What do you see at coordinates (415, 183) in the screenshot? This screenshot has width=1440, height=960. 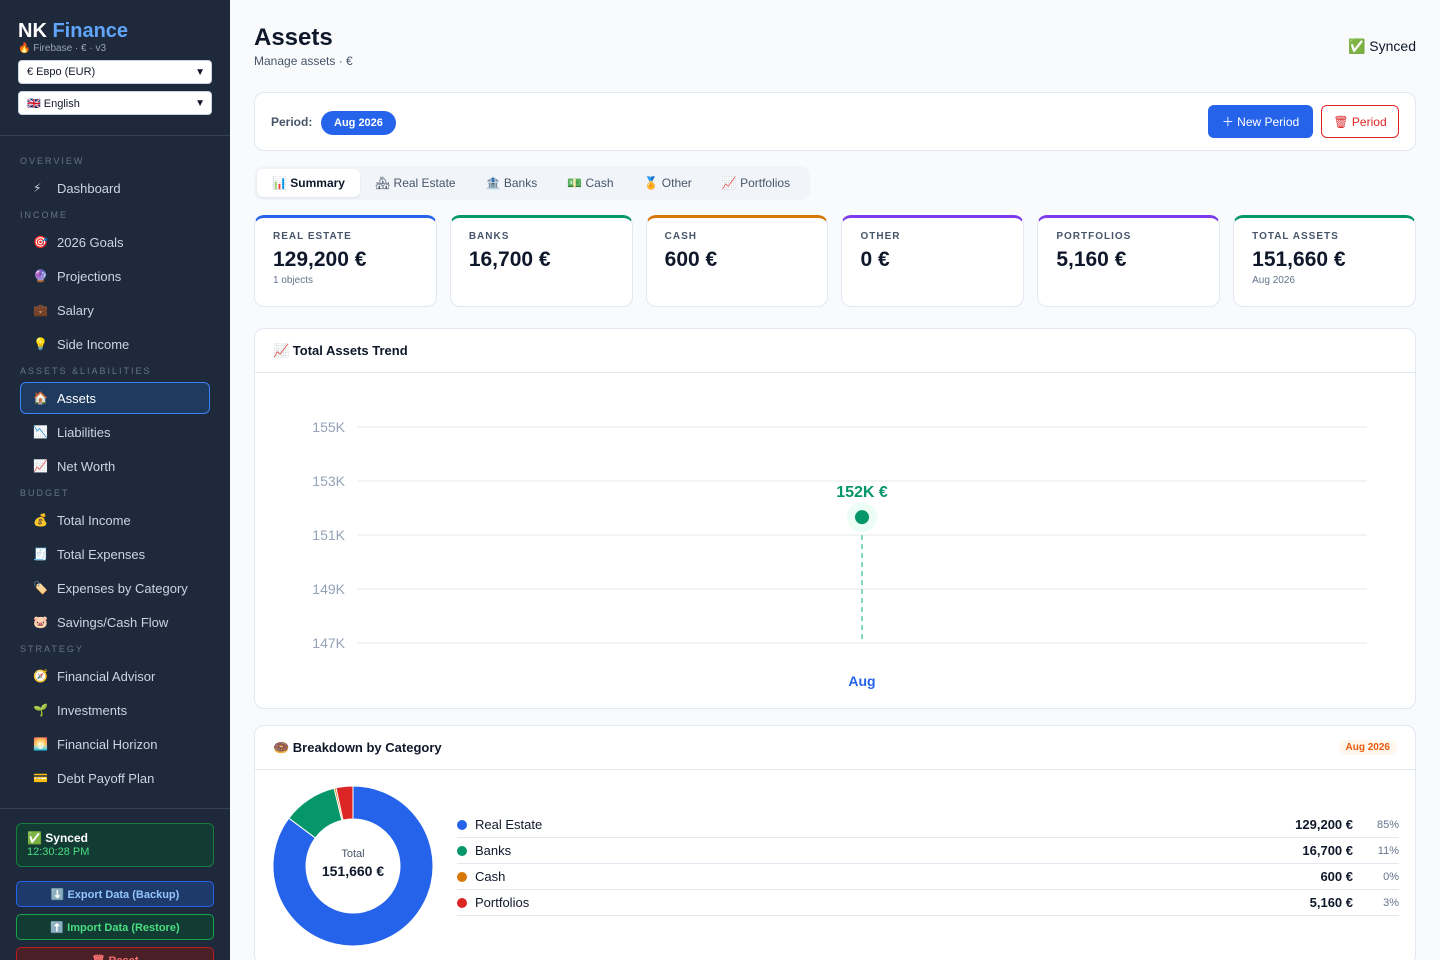 I see `tab-real-estate: 🏘 Real Estate` at bounding box center [415, 183].